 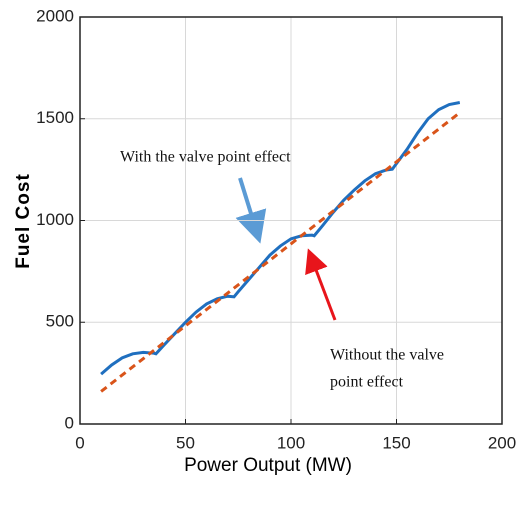 What do you see at coordinates (60, 321) in the screenshot?
I see `y-tick-label: 500` at bounding box center [60, 321].